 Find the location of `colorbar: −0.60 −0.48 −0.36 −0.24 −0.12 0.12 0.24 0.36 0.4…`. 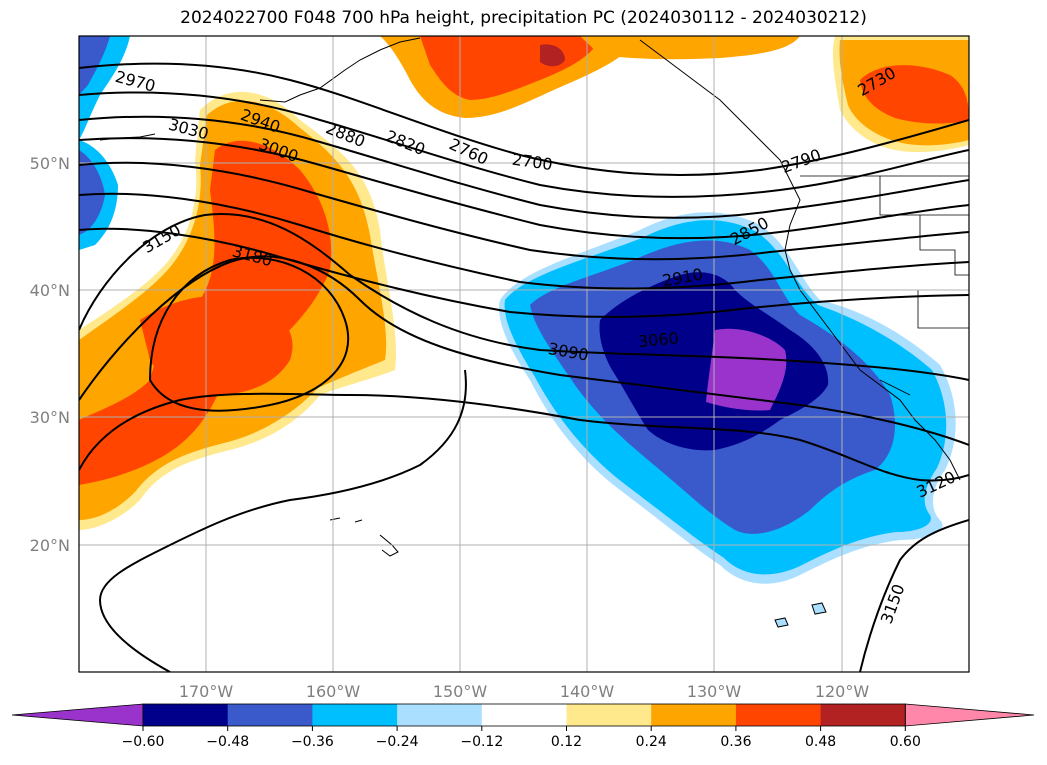

colorbar: −0.60 −0.48 −0.36 −0.24 −0.12 0.12 0.24 0.36 0.4… is located at coordinates (523, 726).